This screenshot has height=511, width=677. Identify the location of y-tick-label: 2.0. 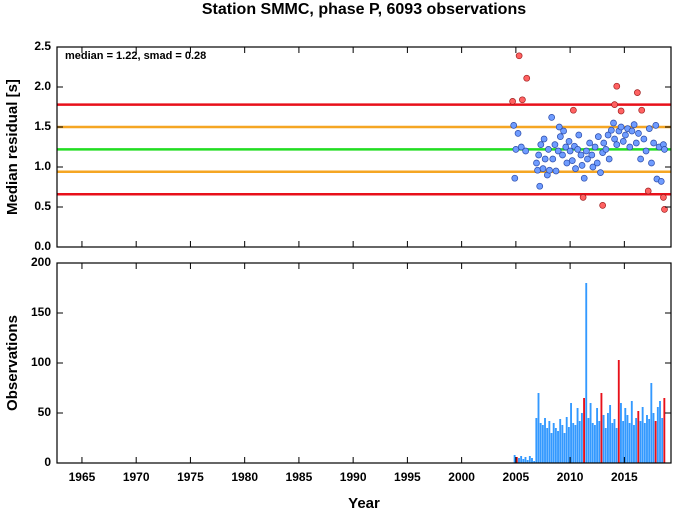
(42, 86).